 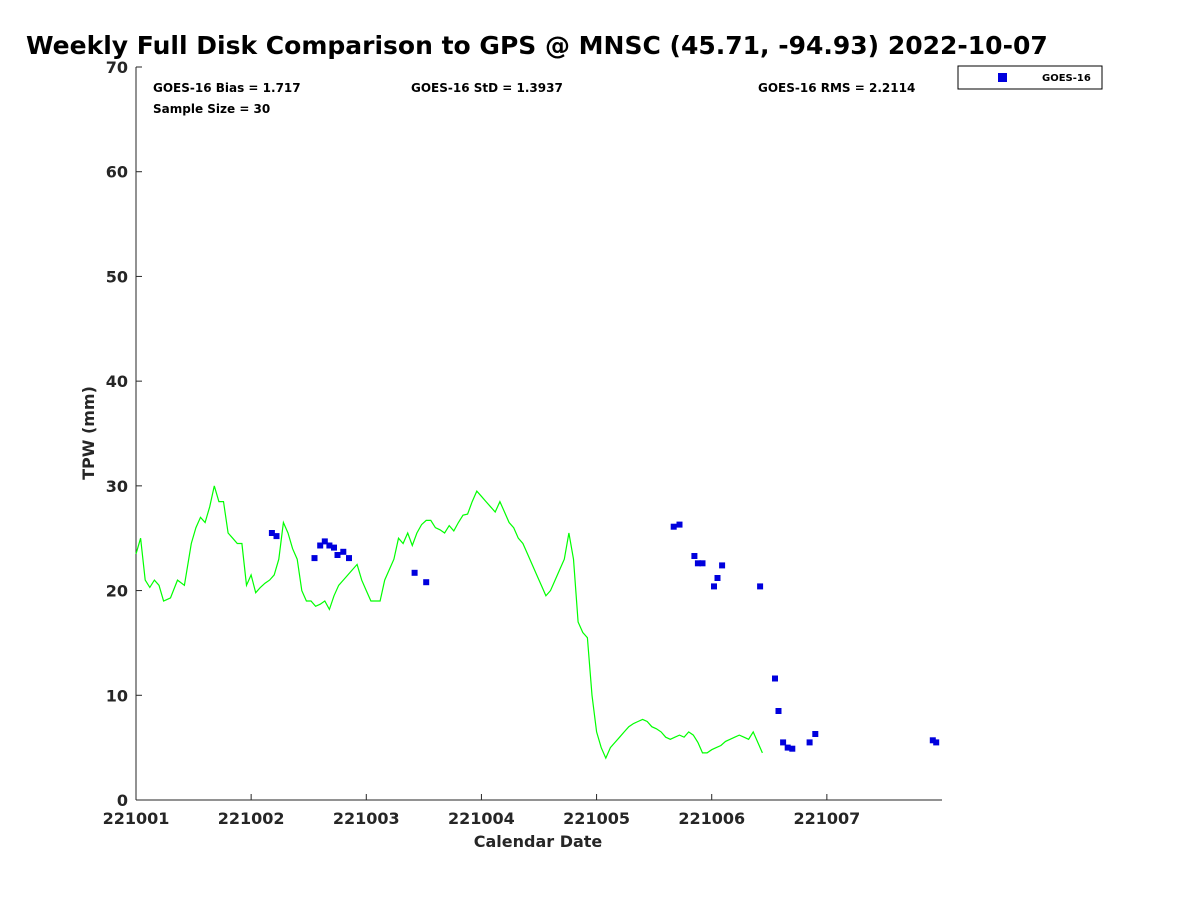 What do you see at coordinates (836, 88) in the screenshot?
I see `rms-text: GOES-16 RMS = 2.2114` at bounding box center [836, 88].